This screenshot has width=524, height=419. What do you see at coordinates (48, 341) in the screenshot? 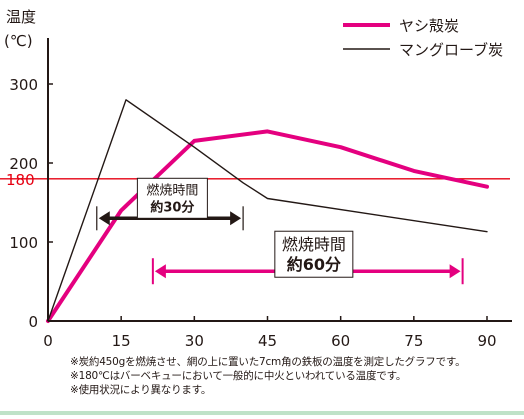
I see `x-tick-label: 0` at bounding box center [48, 341].